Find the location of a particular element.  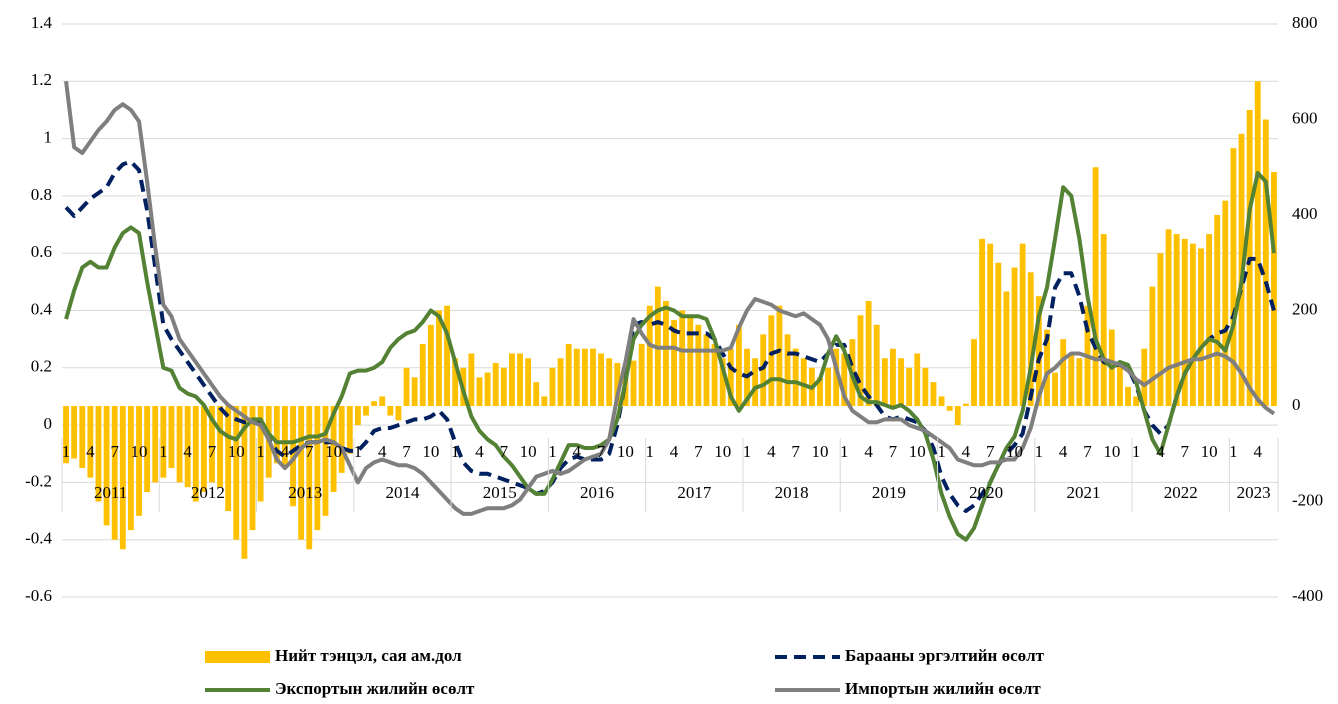

y-tick-label: 0.8 is located at coordinates (41, 194).